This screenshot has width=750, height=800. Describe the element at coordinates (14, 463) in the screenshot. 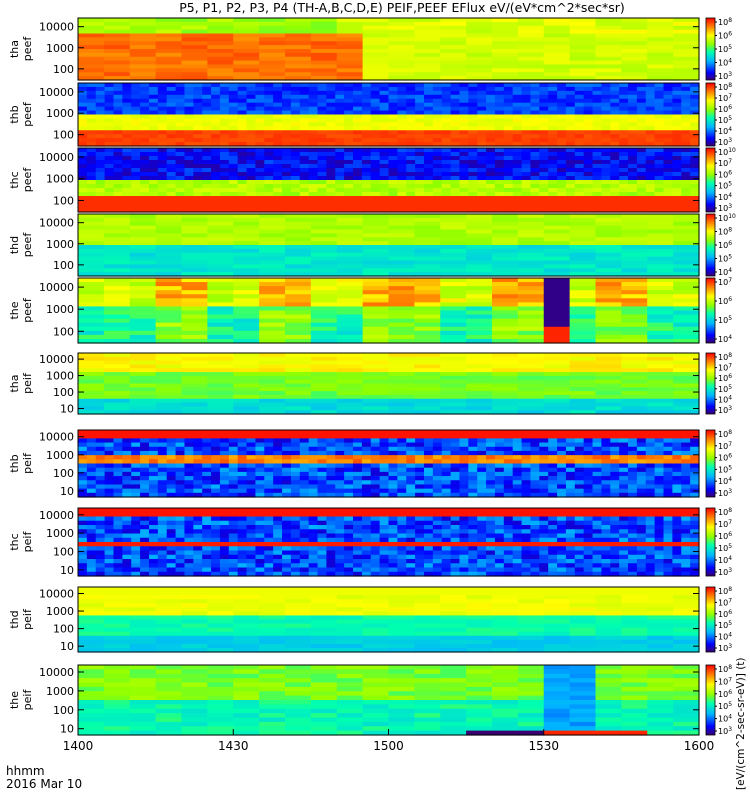

I see `panel-label-probe: thb` at that location.